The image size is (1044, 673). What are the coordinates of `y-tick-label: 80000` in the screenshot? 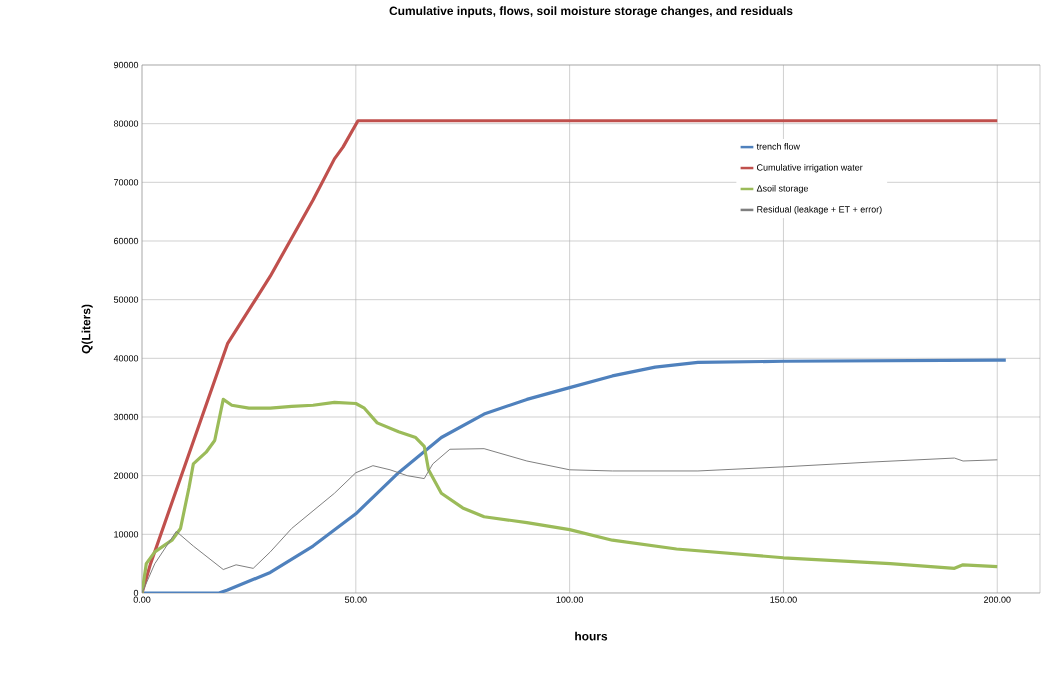 It's located at (126, 123).